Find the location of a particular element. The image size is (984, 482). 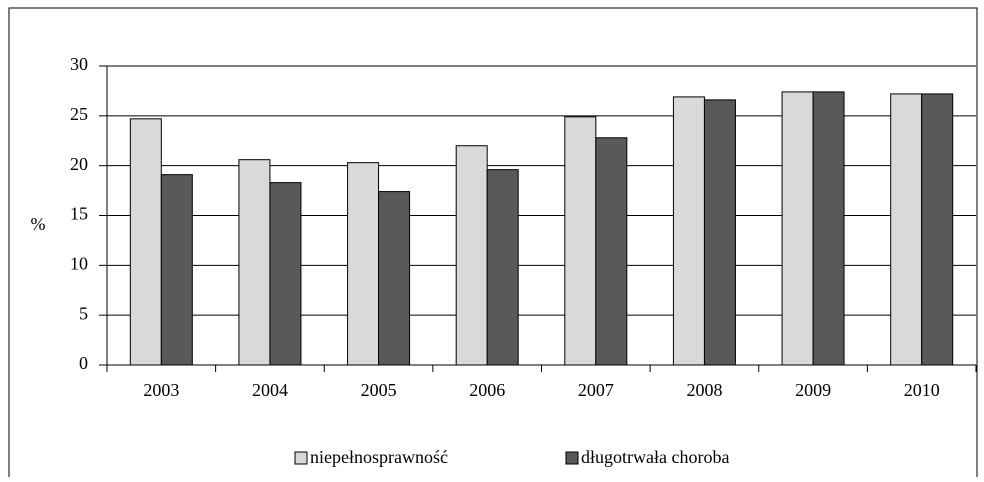

x-tick-label: 2007 is located at coordinates (596, 390).